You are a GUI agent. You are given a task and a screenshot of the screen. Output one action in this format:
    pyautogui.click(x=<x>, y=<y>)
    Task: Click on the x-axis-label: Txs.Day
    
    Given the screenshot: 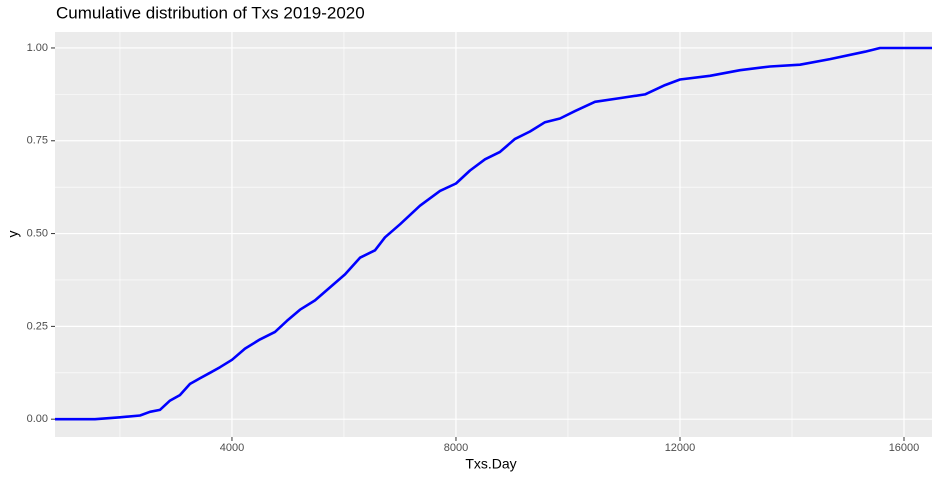 What is the action you would take?
    pyautogui.click(x=490, y=464)
    